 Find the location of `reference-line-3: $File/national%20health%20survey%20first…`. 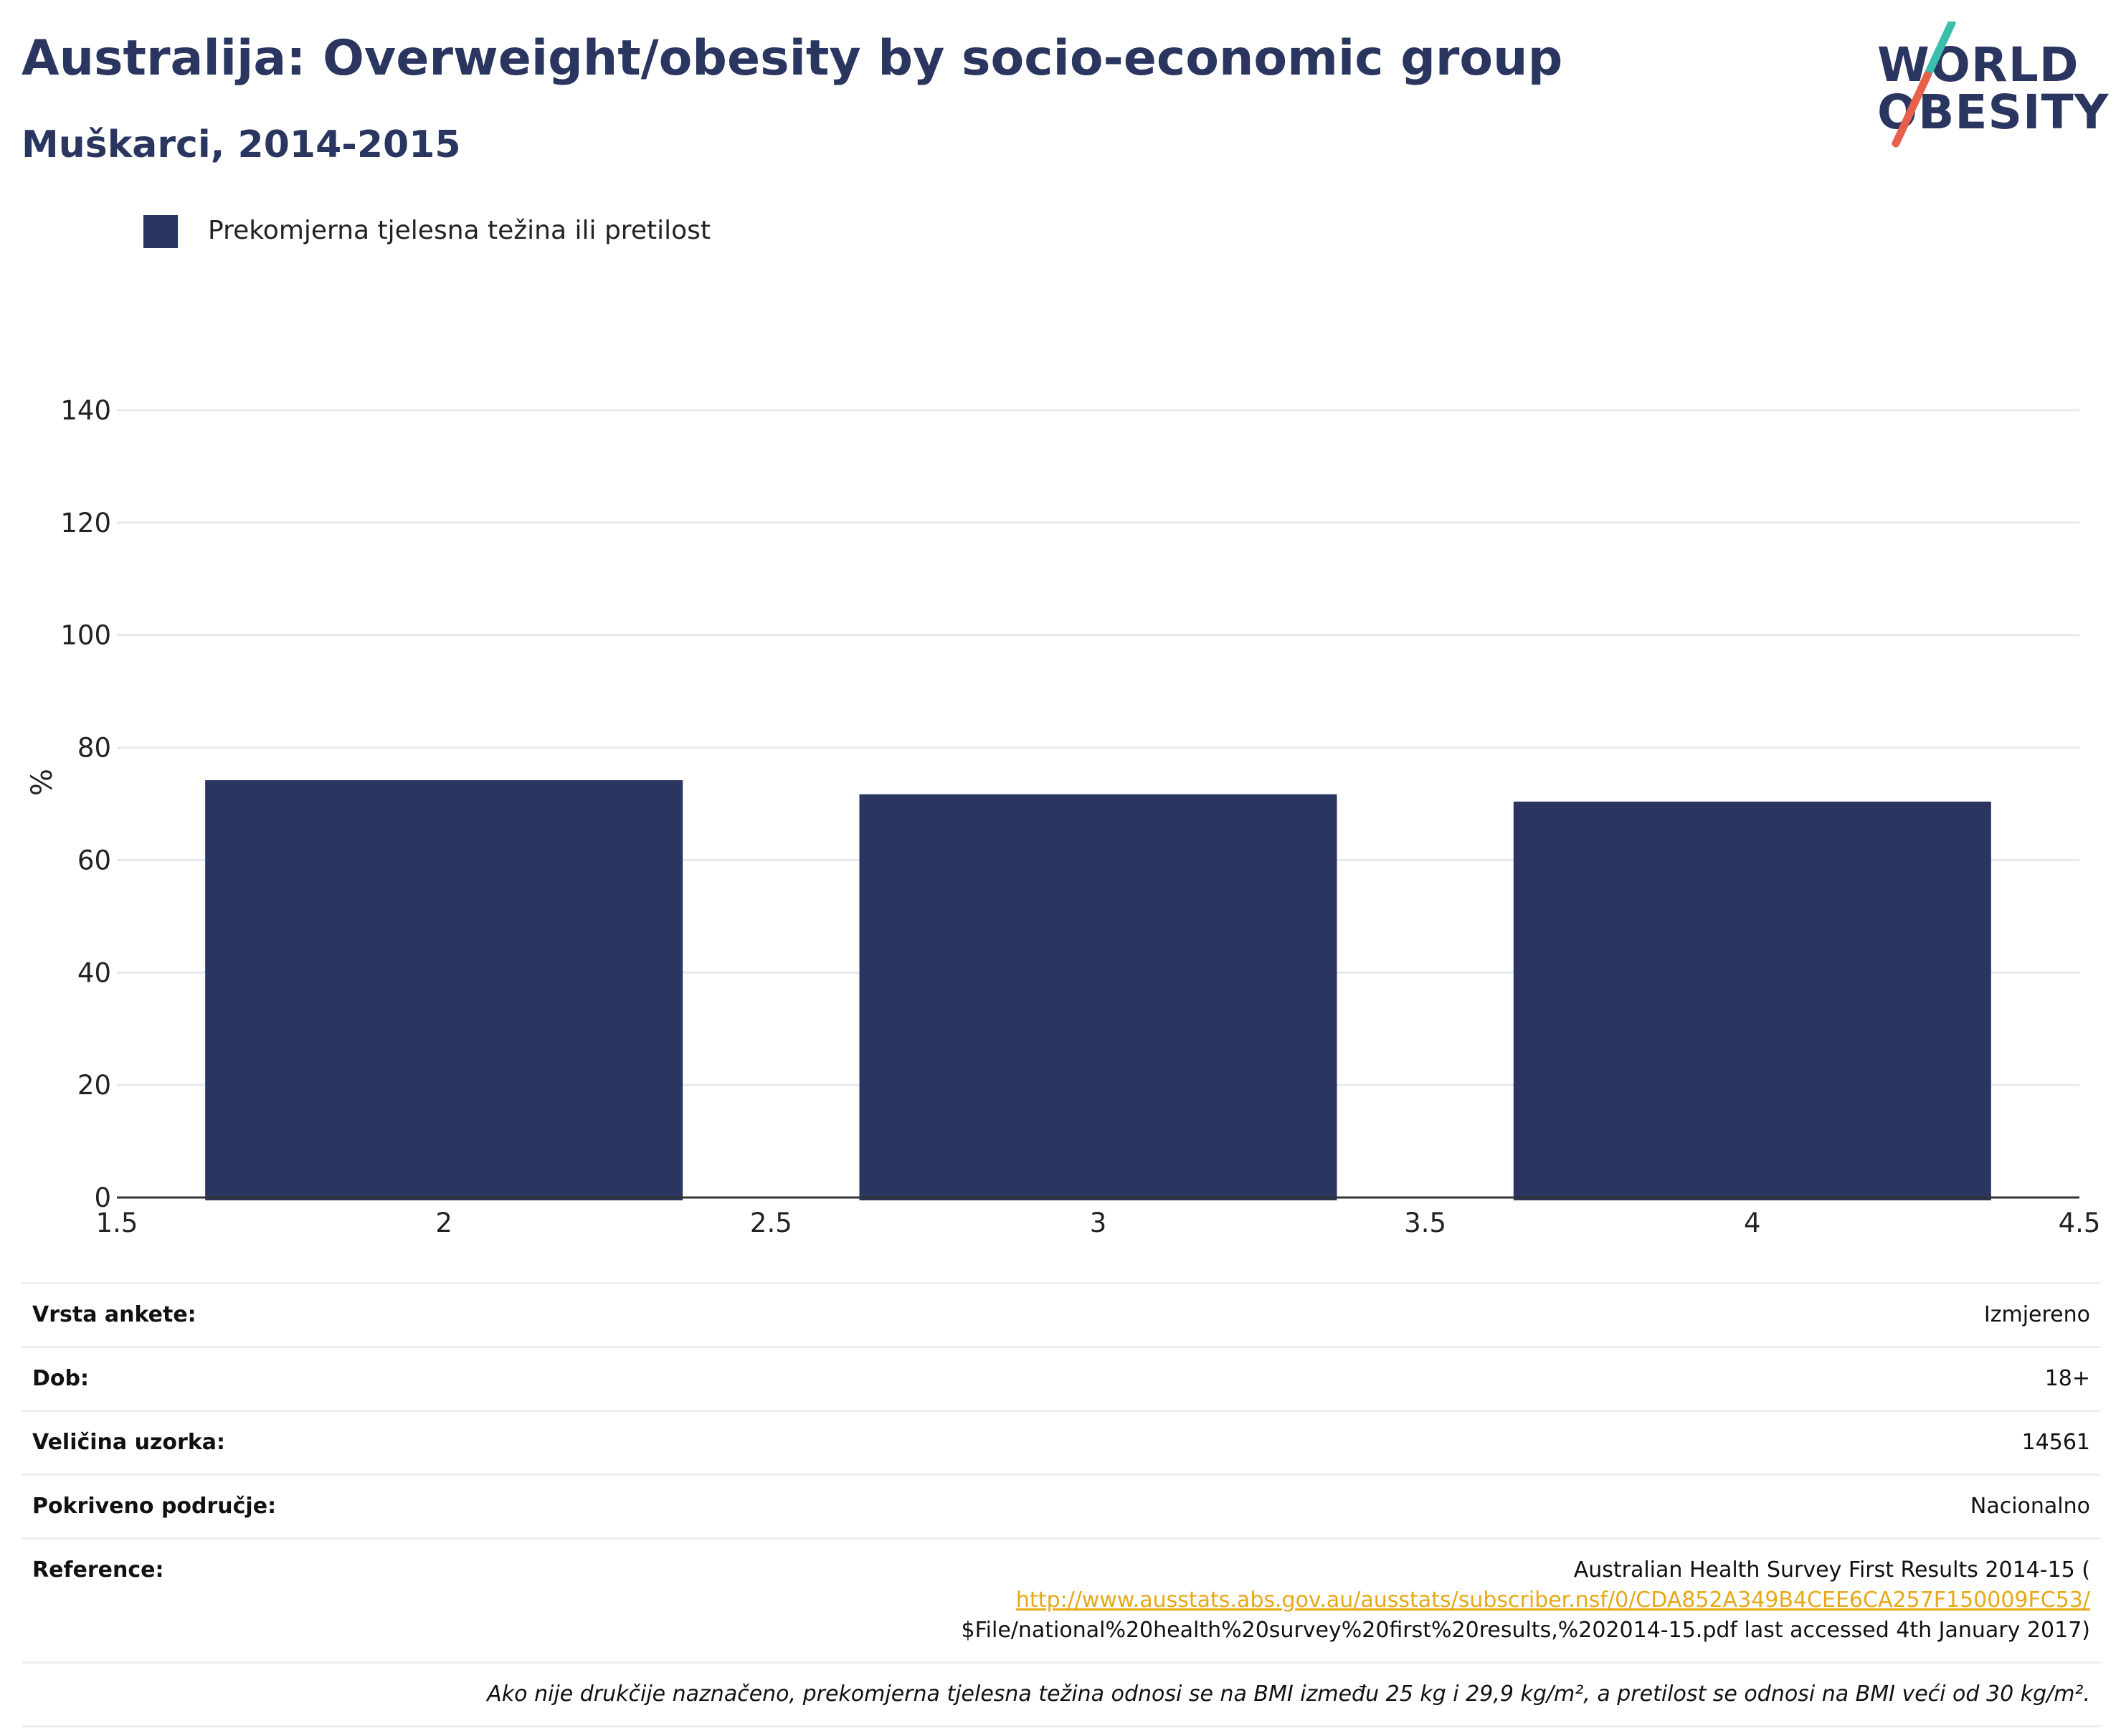

reference-line-3: $File/national%20health%20survey%20first… is located at coordinates (1525, 1631).